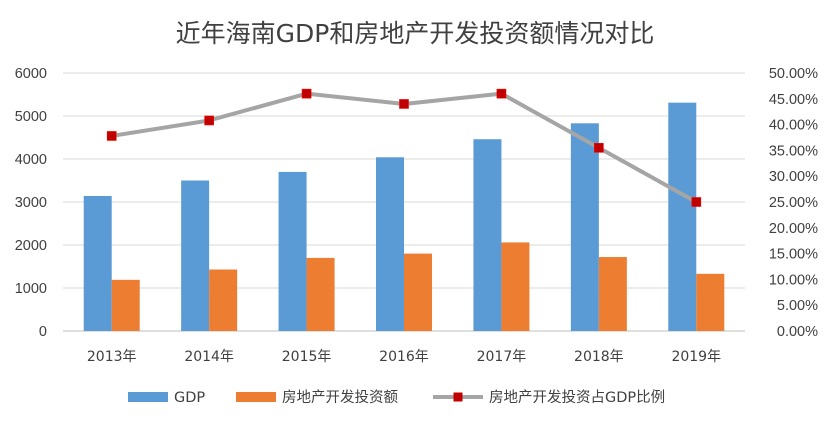 Image resolution: width=830 pixels, height=424 pixels. What do you see at coordinates (31, 74) in the screenshot?
I see `left-axis-tick-label: 6000` at bounding box center [31, 74].